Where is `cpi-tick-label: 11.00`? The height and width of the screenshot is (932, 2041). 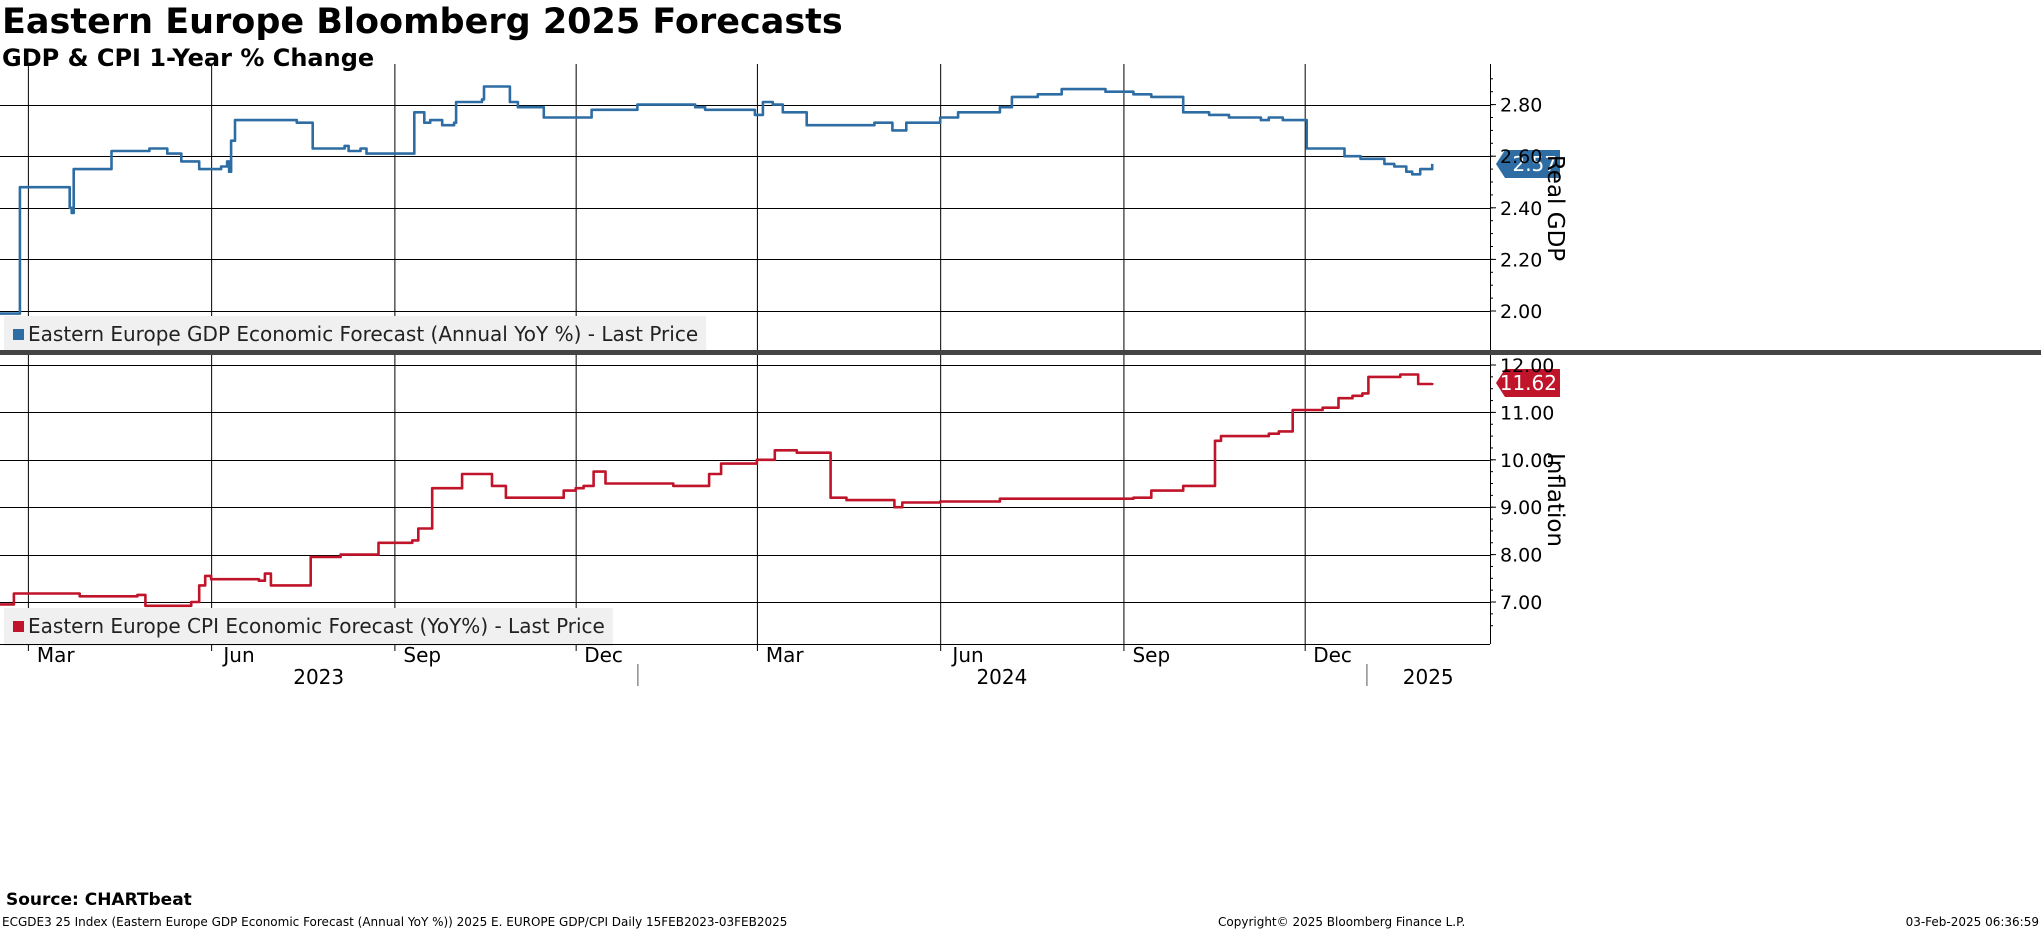
cpi-tick-label: 11.00 is located at coordinates (1527, 413).